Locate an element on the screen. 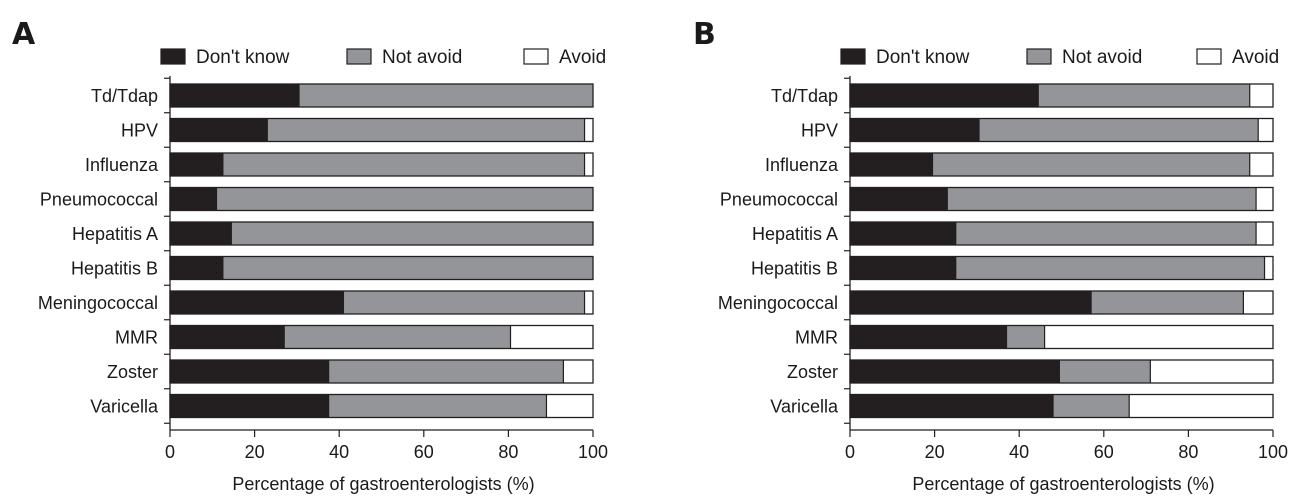  x-axis-title: Percentage of gastroenterologists (%) is located at coordinates (1063, 484).